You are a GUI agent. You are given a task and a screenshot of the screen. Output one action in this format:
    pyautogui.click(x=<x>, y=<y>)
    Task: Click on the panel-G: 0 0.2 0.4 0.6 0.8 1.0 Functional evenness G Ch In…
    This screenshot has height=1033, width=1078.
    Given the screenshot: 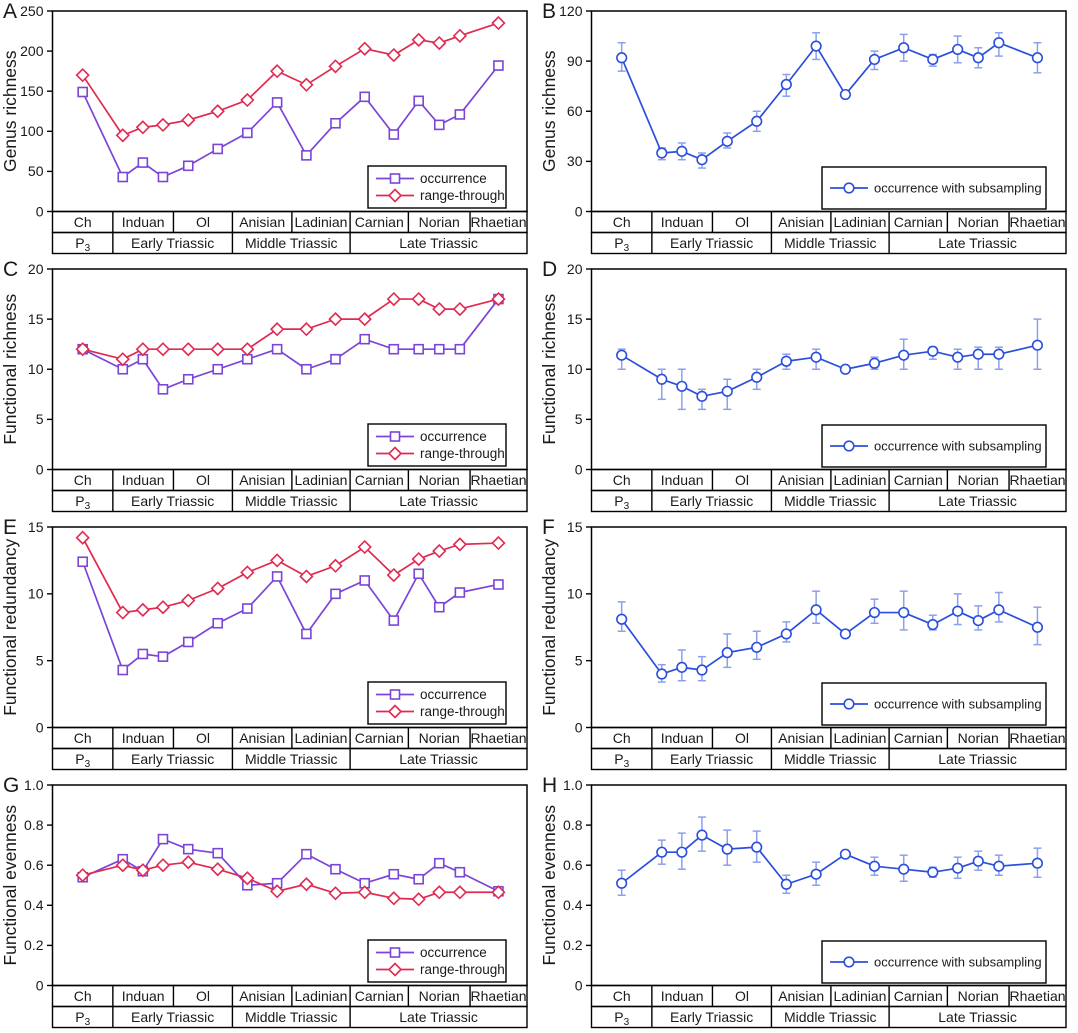 What is the action you would take?
    pyautogui.click(x=269, y=903)
    